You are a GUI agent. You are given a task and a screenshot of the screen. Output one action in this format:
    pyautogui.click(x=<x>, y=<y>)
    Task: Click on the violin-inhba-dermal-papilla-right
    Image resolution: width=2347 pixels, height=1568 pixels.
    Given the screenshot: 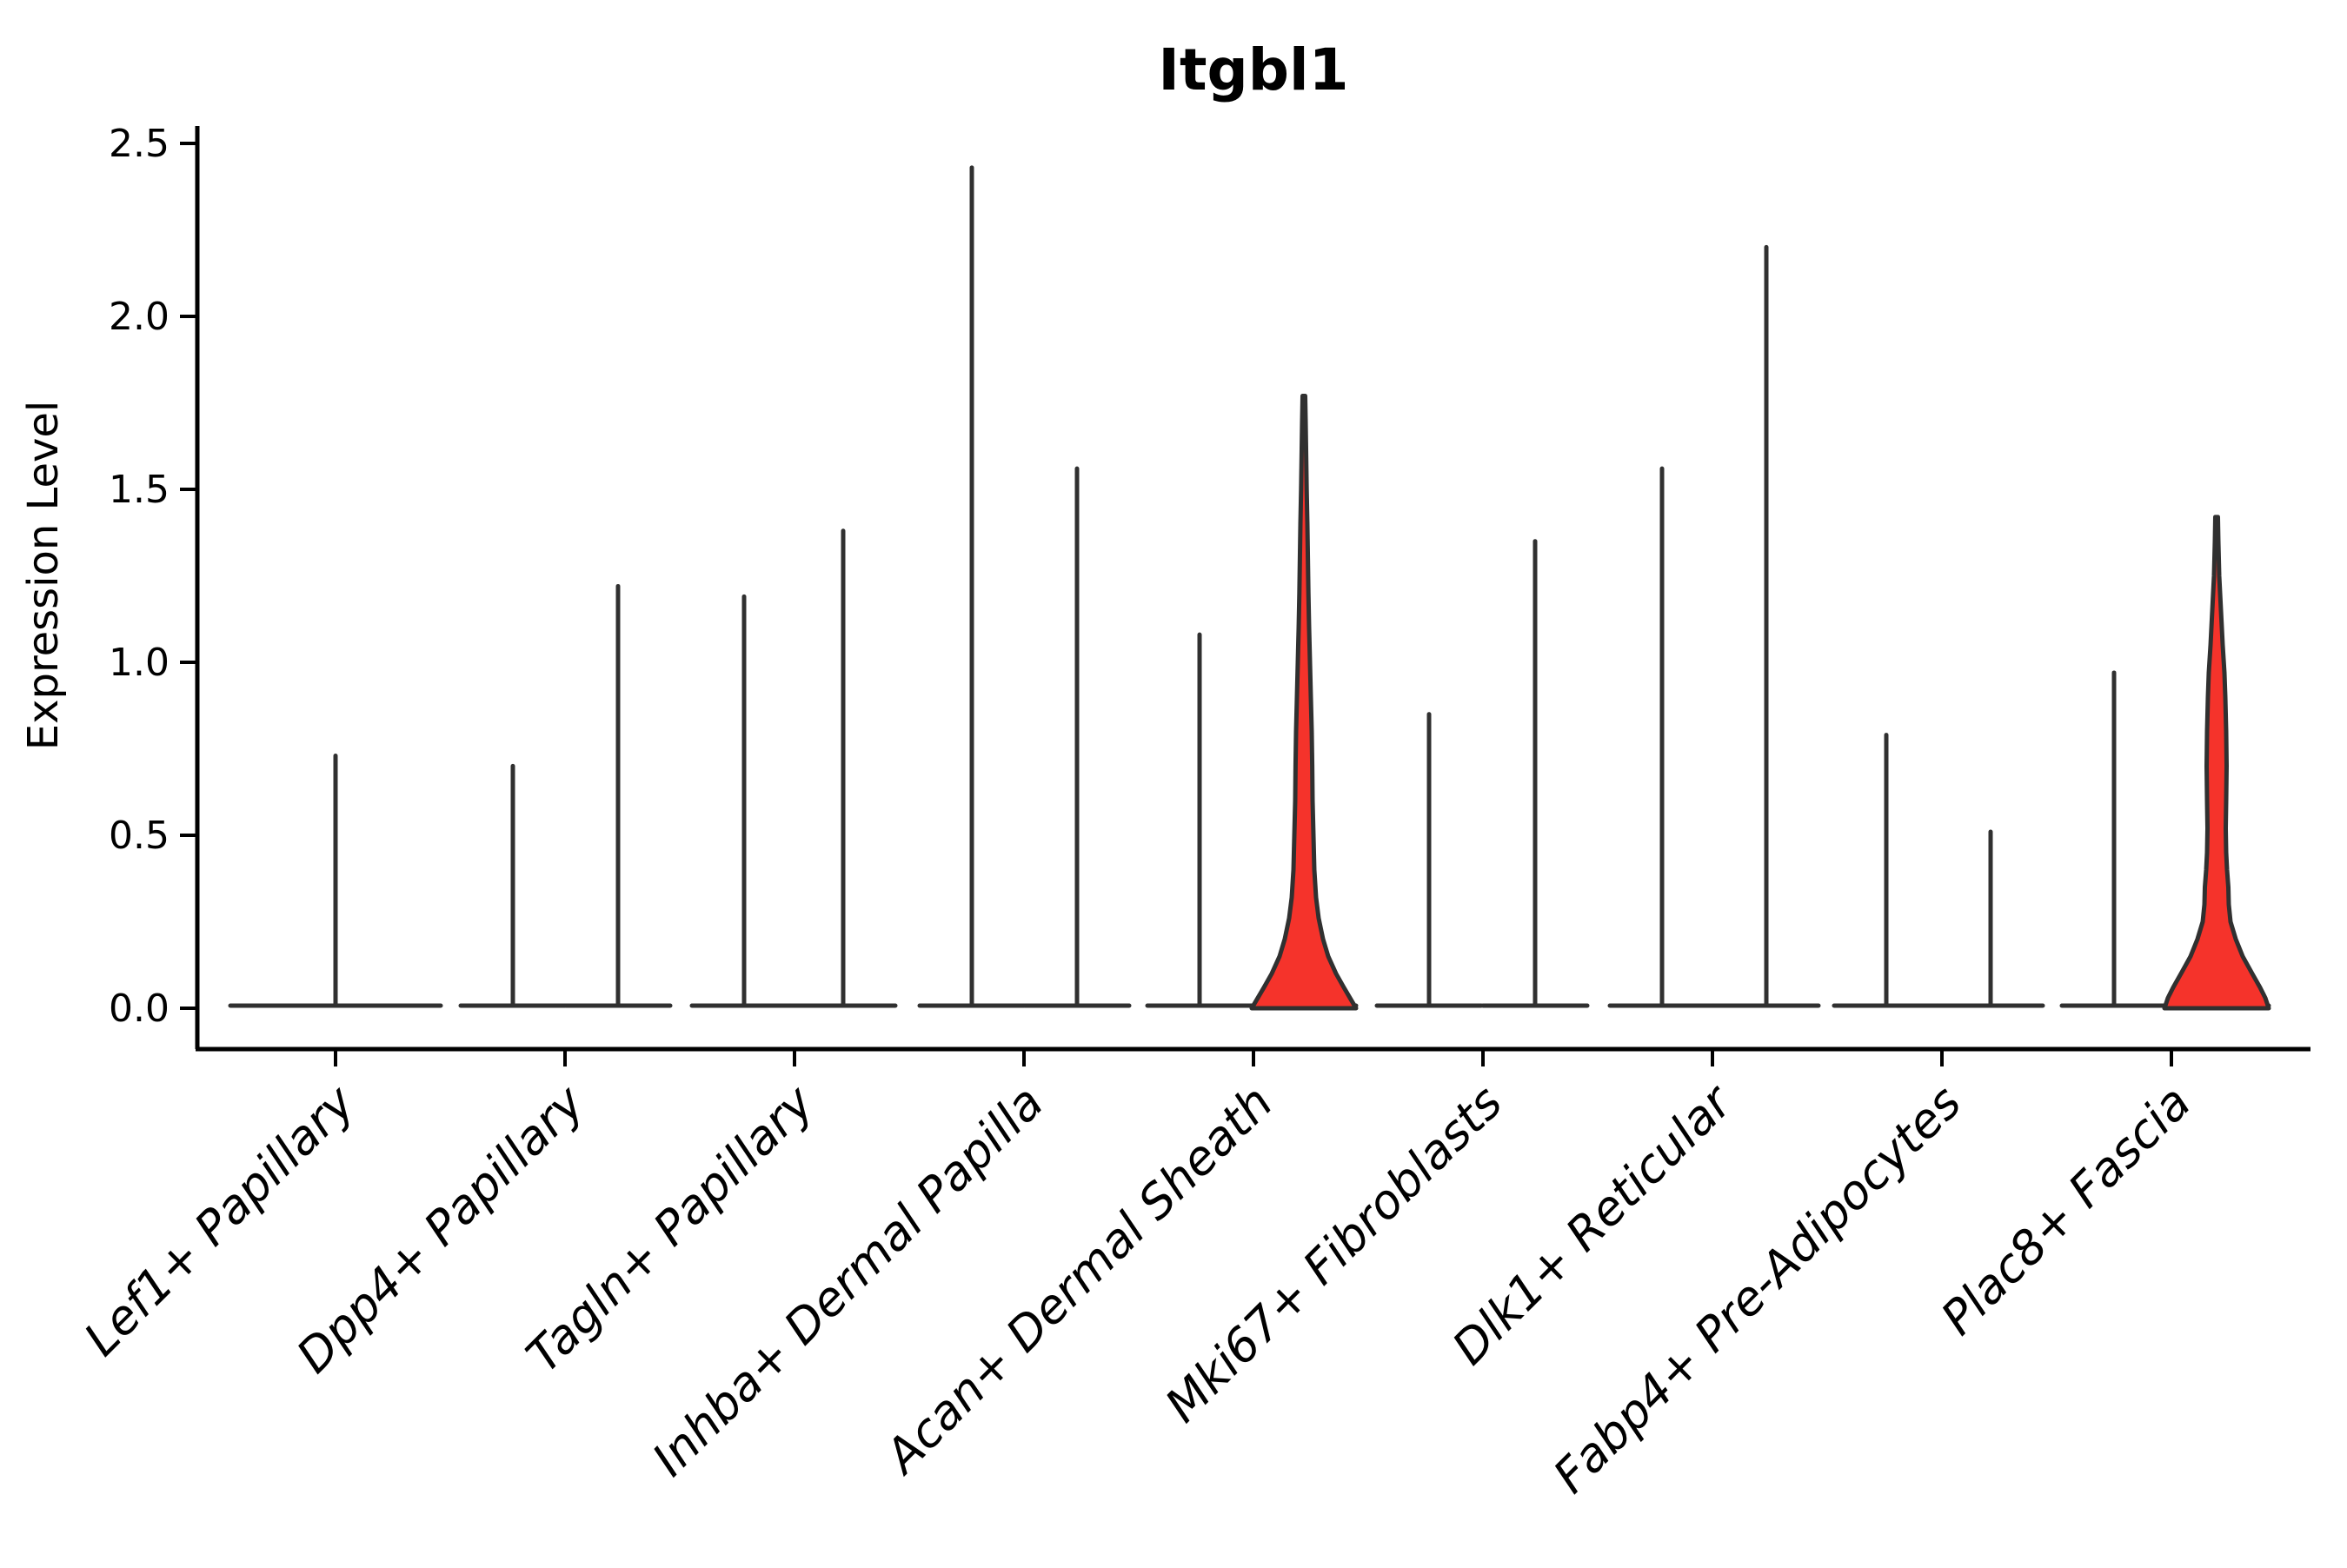 What is the action you would take?
    pyautogui.click(x=1077, y=737)
    